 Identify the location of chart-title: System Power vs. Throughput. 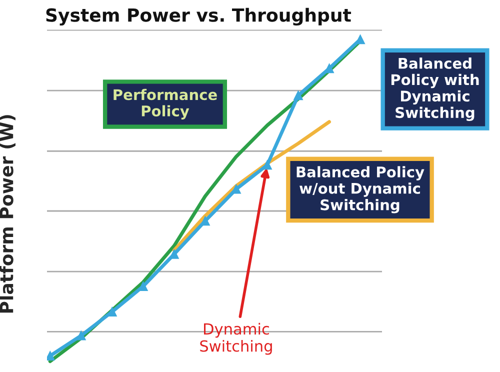
(199, 17).